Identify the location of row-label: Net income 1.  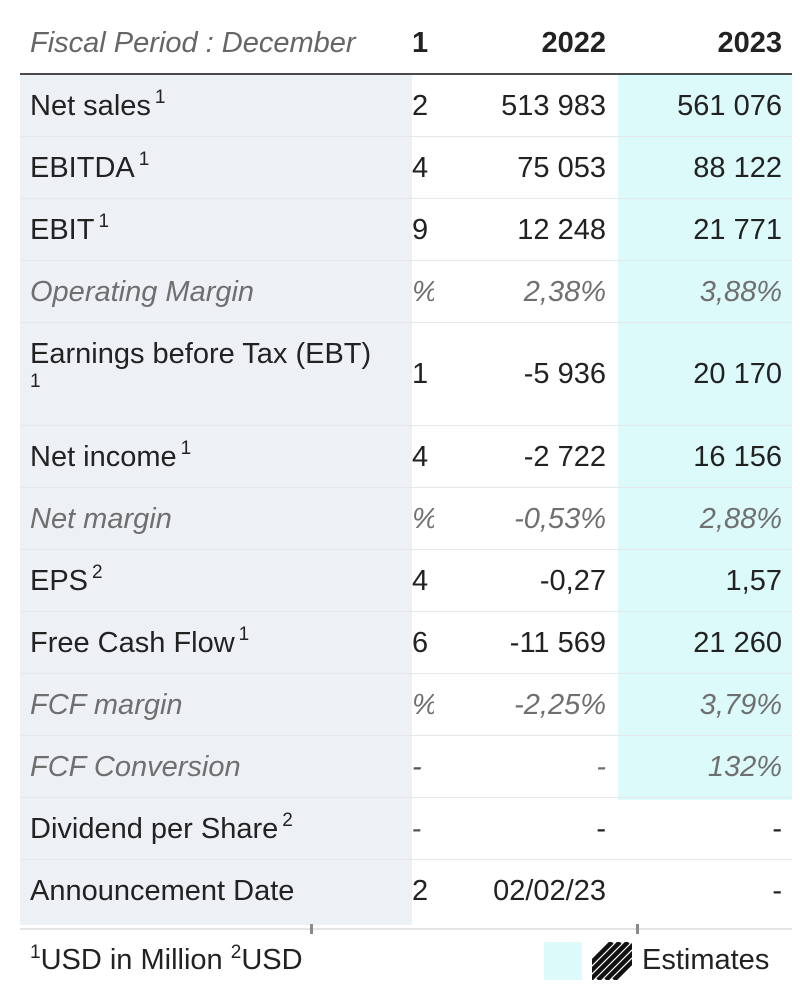
(111, 455).